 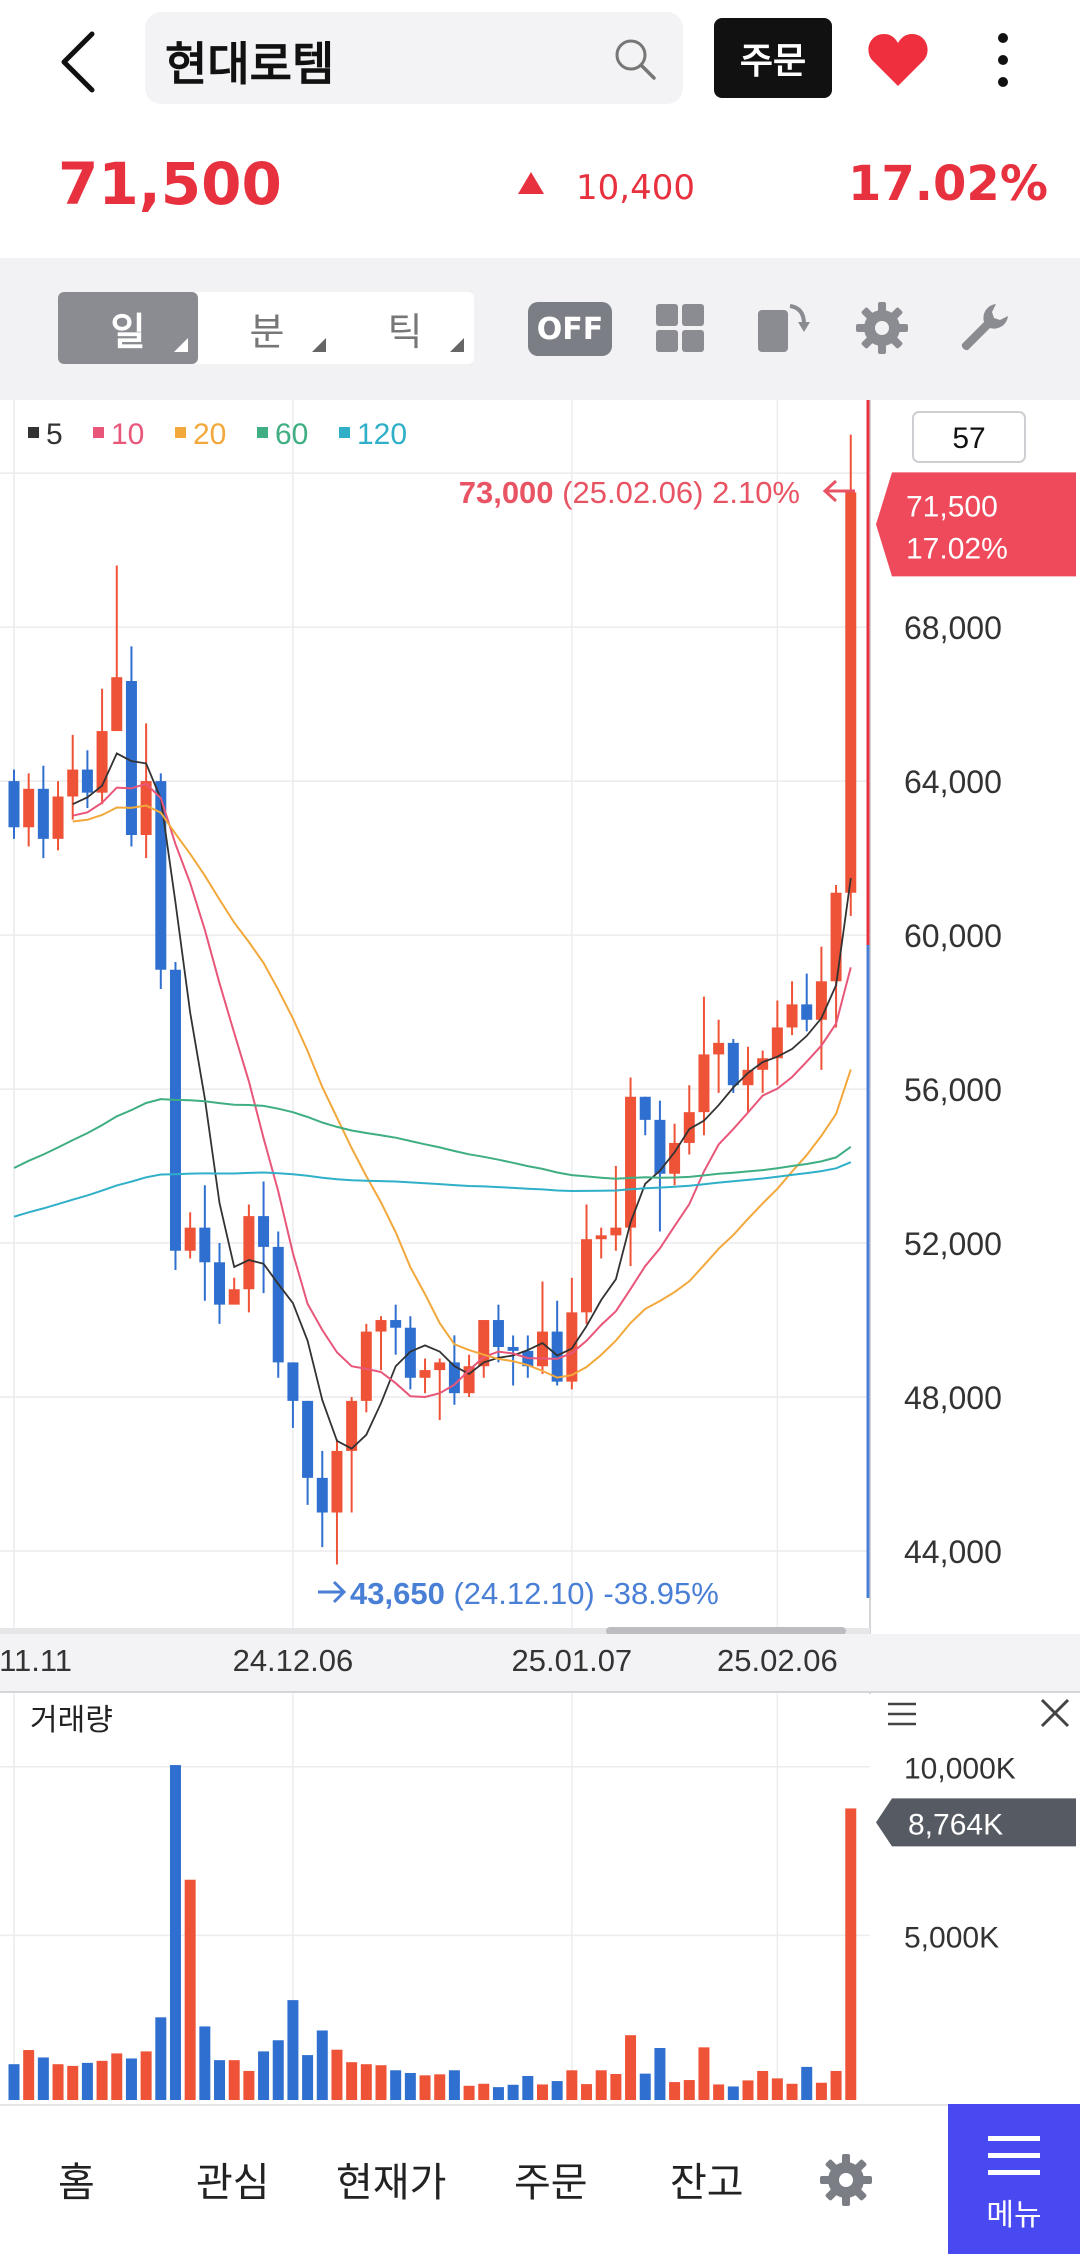 What do you see at coordinates (267, 331) in the screenshot?
I see `period-minute-label: 분` at bounding box center [267, 331].